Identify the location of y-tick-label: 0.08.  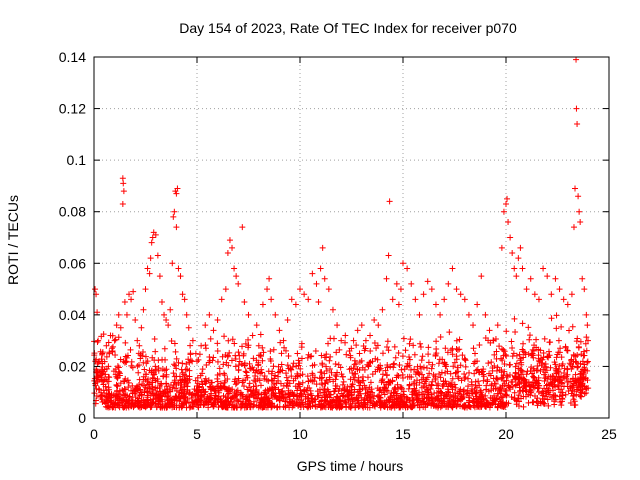
(72, 212).